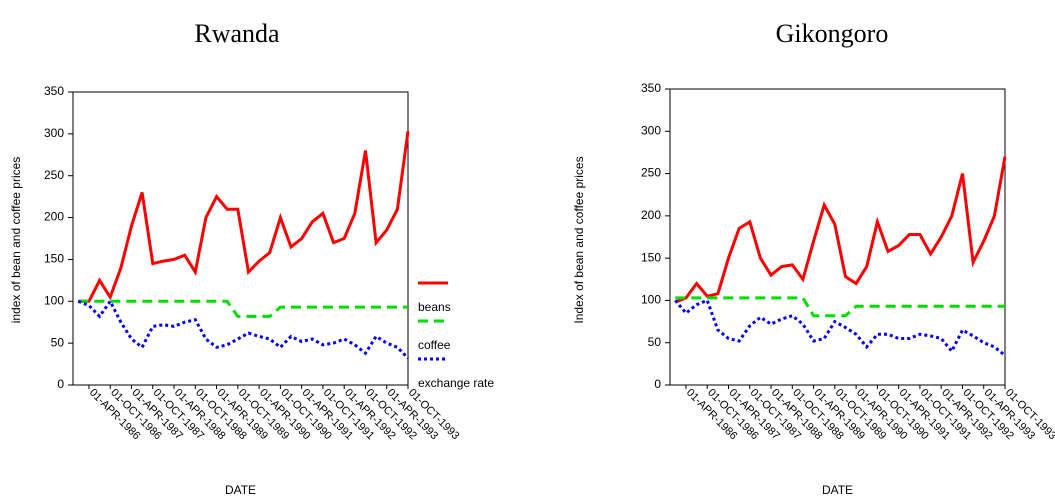 This screenshot has width=1055, height=501. I want to click on y-axis-label: index of bean and coffee prices, so click(16, 240).